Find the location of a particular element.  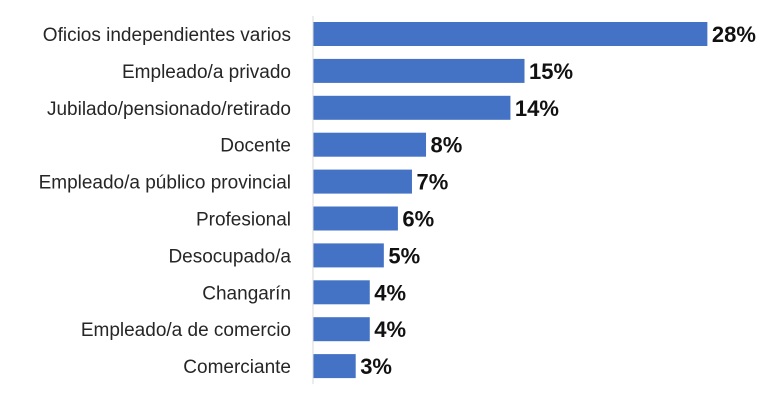

category-label: Profesional is located at coordinates (243, 220).